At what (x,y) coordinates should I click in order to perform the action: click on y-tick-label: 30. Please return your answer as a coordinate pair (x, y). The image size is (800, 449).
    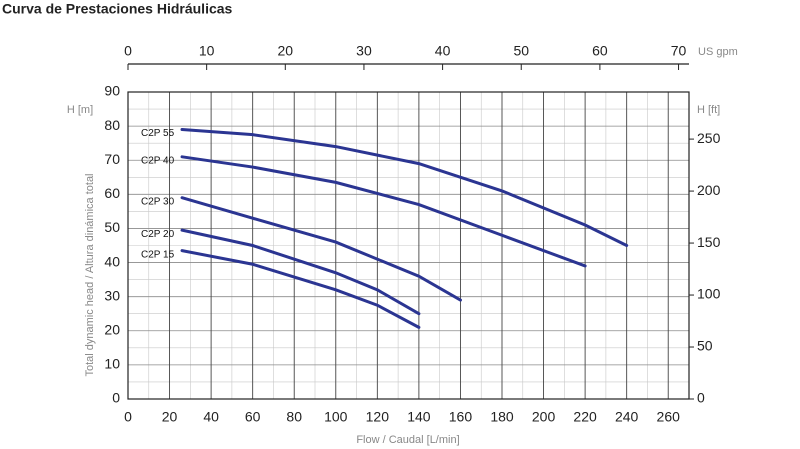
    Looking at the image, I should click on (112, 295).